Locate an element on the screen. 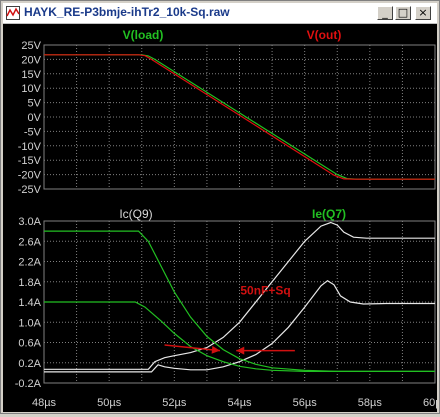 The width and height of the screenshot is (440, 417). current-y-tick-label: 1.0A is located at coordinates (29, 323).